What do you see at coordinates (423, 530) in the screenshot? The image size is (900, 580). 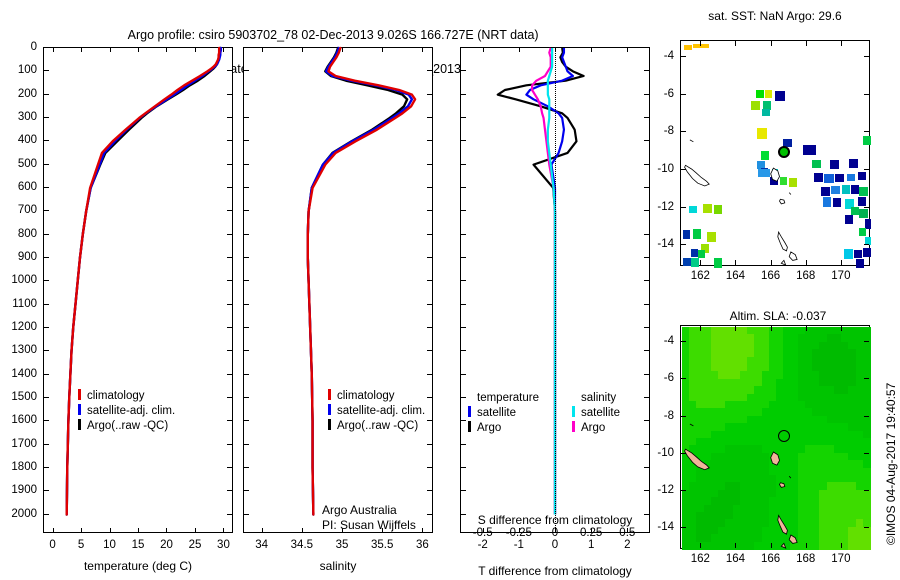 I see `salinity-x-tick` at bounding box center [423, 530].